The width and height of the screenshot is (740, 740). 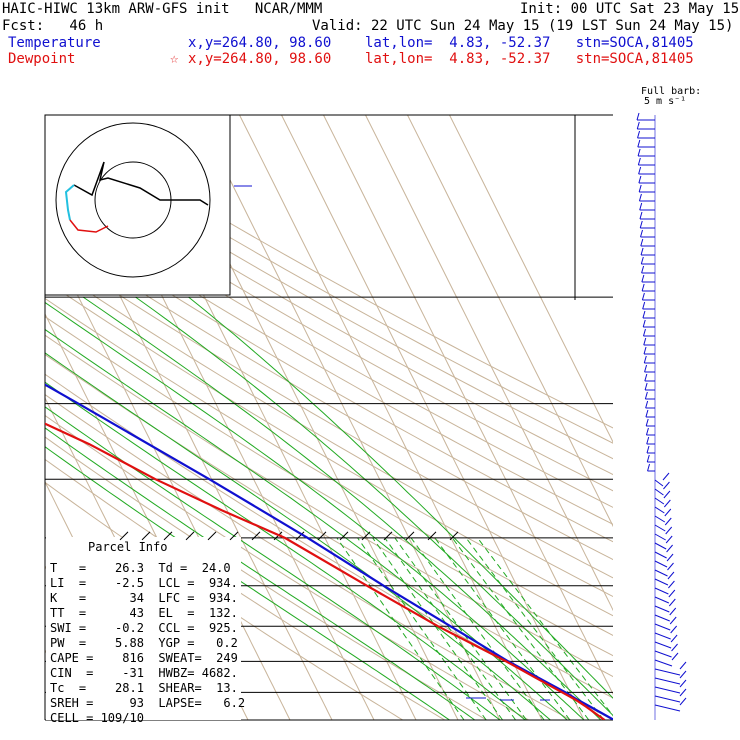 I want to click on hodograph-ring-outer, so click(x=133, y=200).